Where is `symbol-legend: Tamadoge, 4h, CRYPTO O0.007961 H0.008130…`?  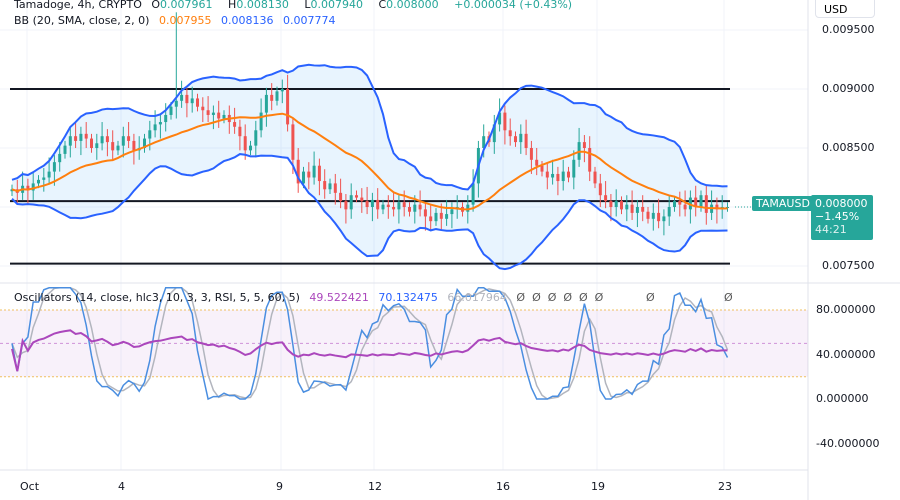
symbol-legend: Tamadoge, 4h, CRYPTO O0.007961 H0.008130… is located at coordinates (296, 5).